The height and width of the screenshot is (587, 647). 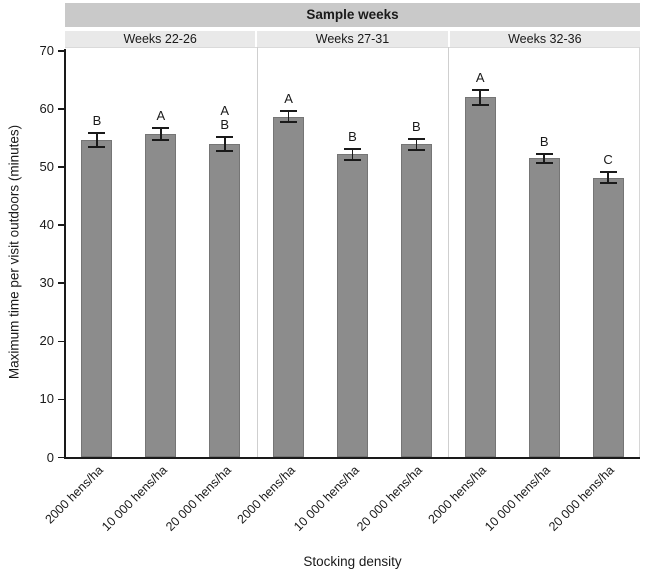 I want to click on panel-header: Weeks 22-26, so click(x=160, y=39).